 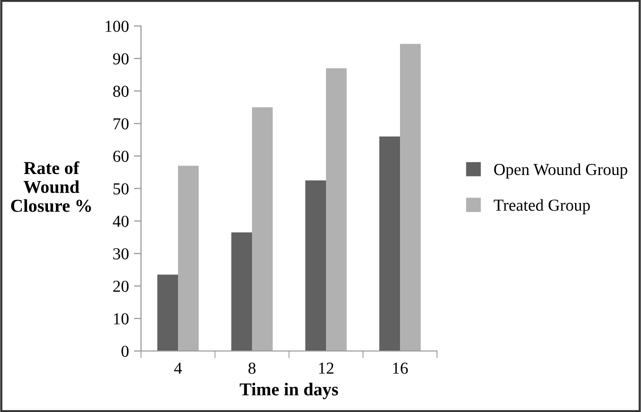 I want to click on y-tick-label: 80, so click(x=121, y=91).